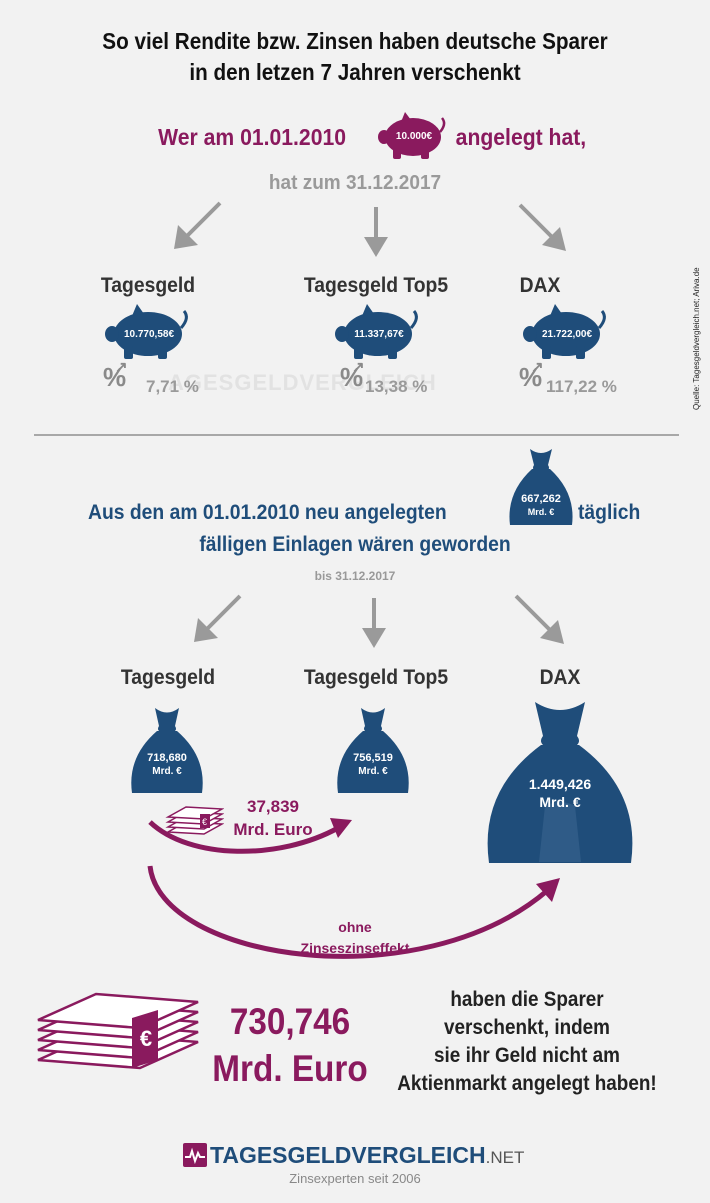 The width and height of the screenshot is (710, 1203). What do you see at coordinates (356, 435) in the screenshot?
I see `divider` at bounding box center [356, 435].